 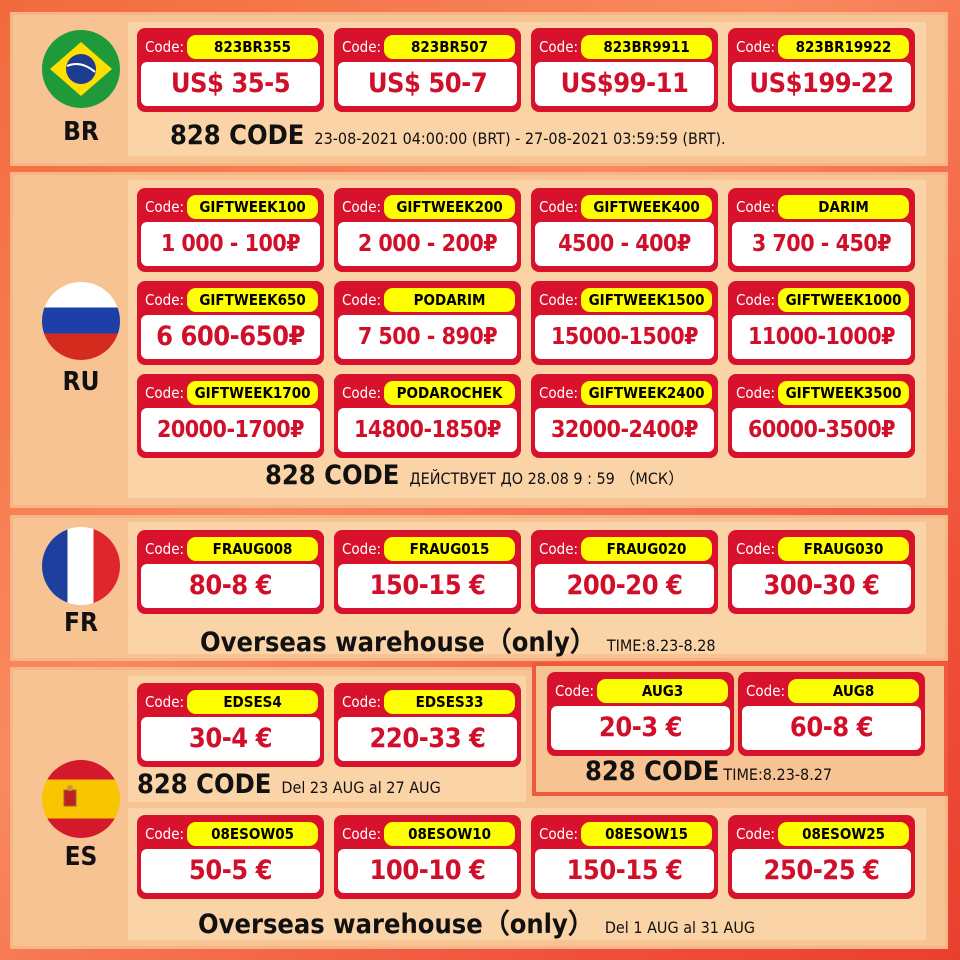 I want to click on coupon-card: Code: PODARIM 7 500 - 890₽, so click(x=427, y=323).